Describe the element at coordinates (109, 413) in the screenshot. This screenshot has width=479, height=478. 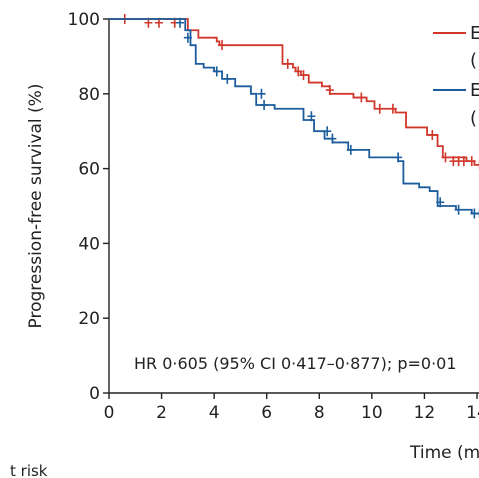
I see `x-tick-label: 0` at that location.